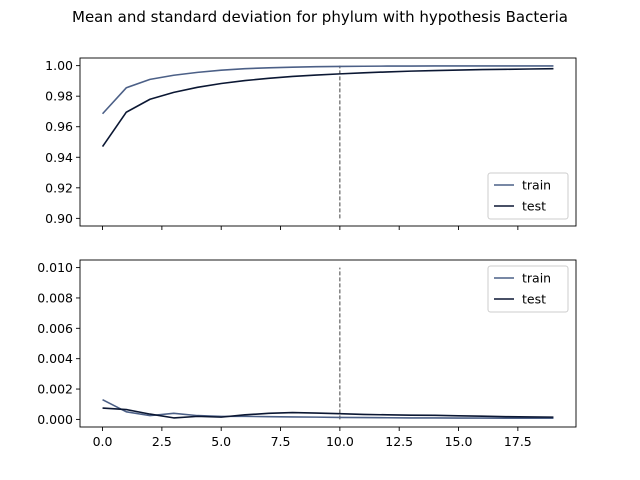 The height and width of the screenshot is (480, 640). What do you see at coordinates (55, 297) in the screenshot?
I see `y-tick-label: 0.008` at bounding box center [55, 297].